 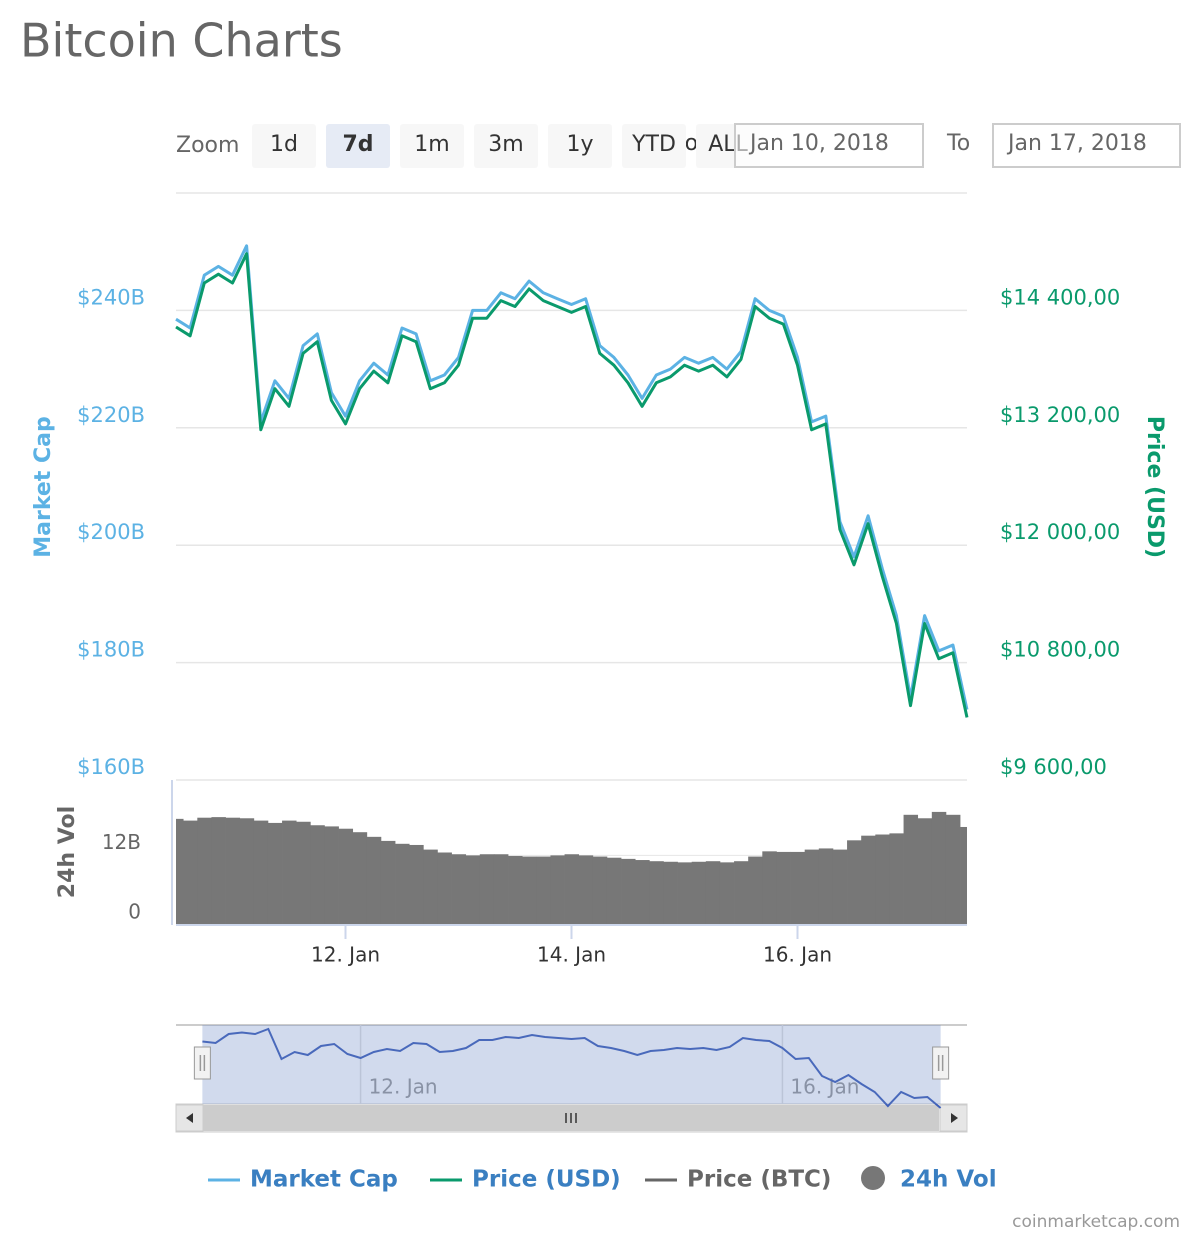 I want to click on y-tick-label: $160B, so click(x=111, y=767).